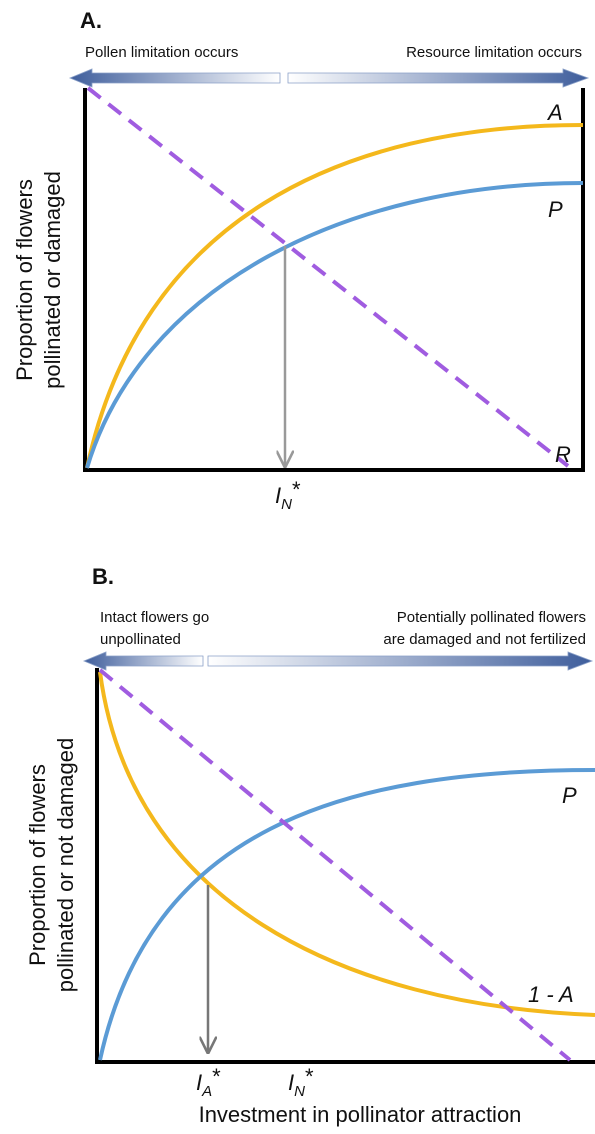 Image resolution: width=595 pixels, height=1134 pixels. Describe the element at coordinates (360, 1114) in the screenshot. I see `x-axis-label: Investment in pollinator attraction` at that location.